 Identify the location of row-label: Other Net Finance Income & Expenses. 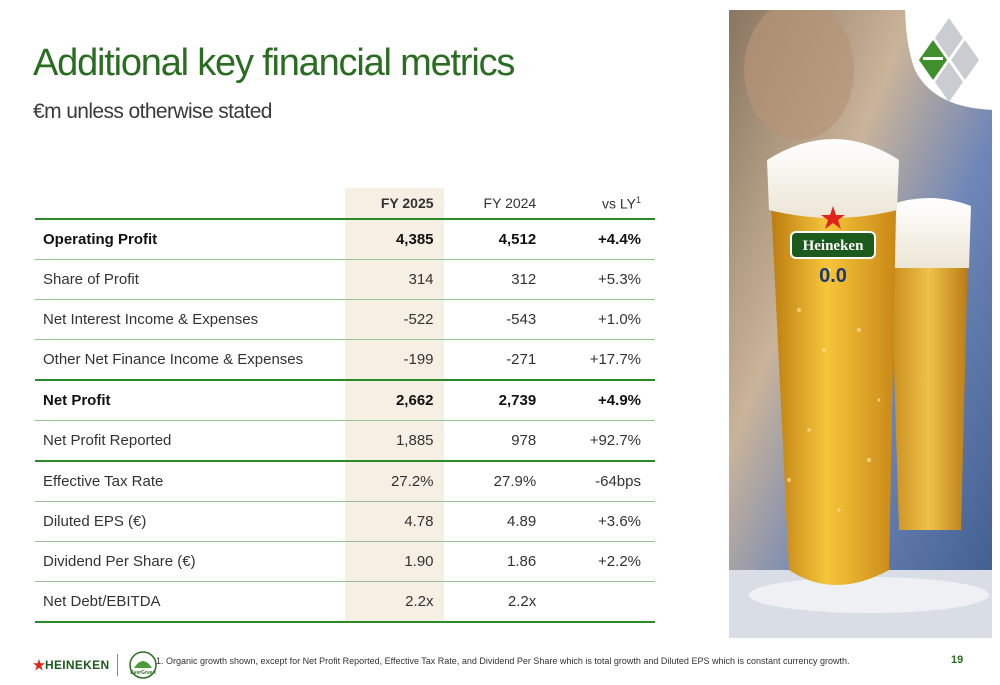
(190, 360).